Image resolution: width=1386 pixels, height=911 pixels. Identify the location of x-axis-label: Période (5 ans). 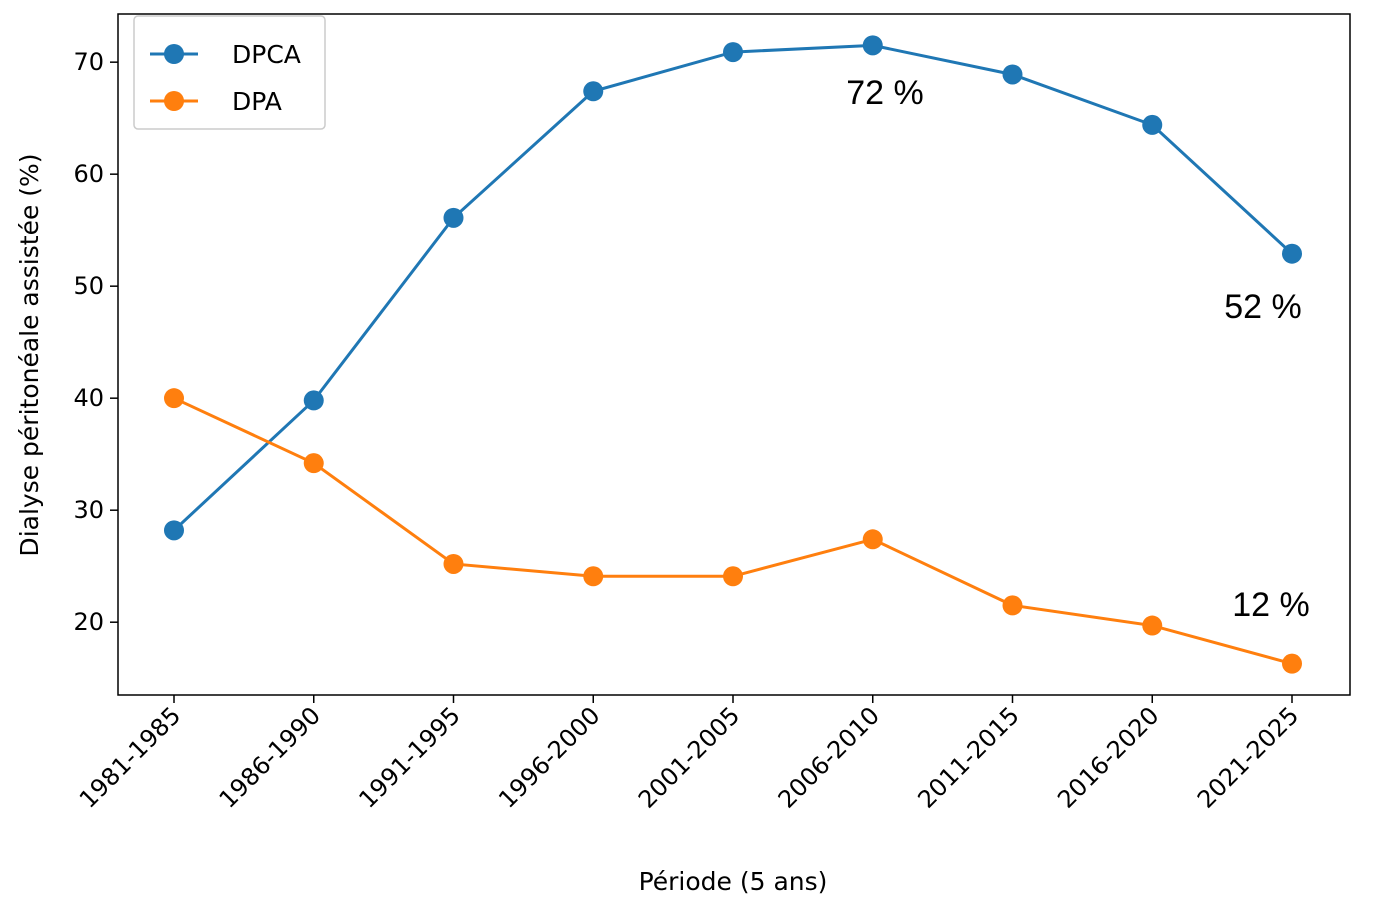
(733, 881).